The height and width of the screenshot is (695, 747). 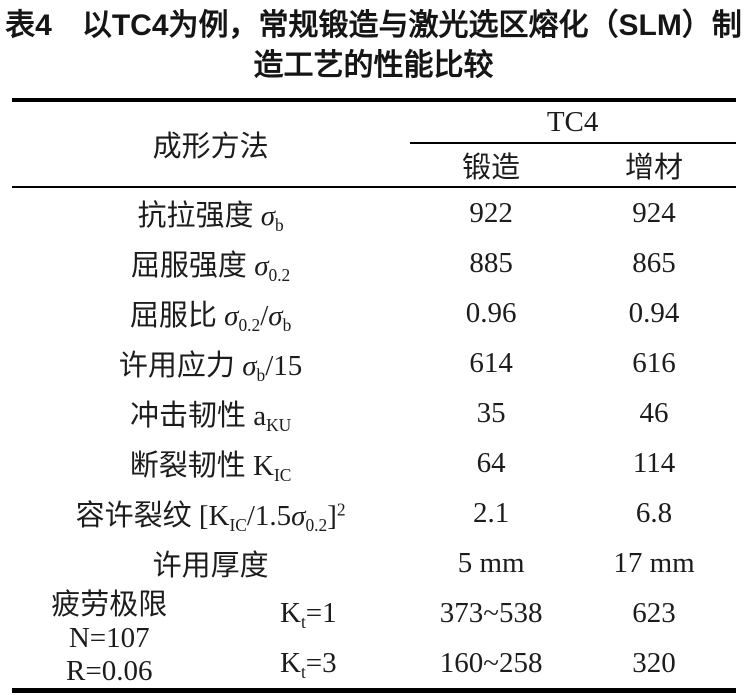 What do you see at coordinates (654, 562) in the screenshot?
I see `additive-value: 17 mm` at bounding box center [654, 562].